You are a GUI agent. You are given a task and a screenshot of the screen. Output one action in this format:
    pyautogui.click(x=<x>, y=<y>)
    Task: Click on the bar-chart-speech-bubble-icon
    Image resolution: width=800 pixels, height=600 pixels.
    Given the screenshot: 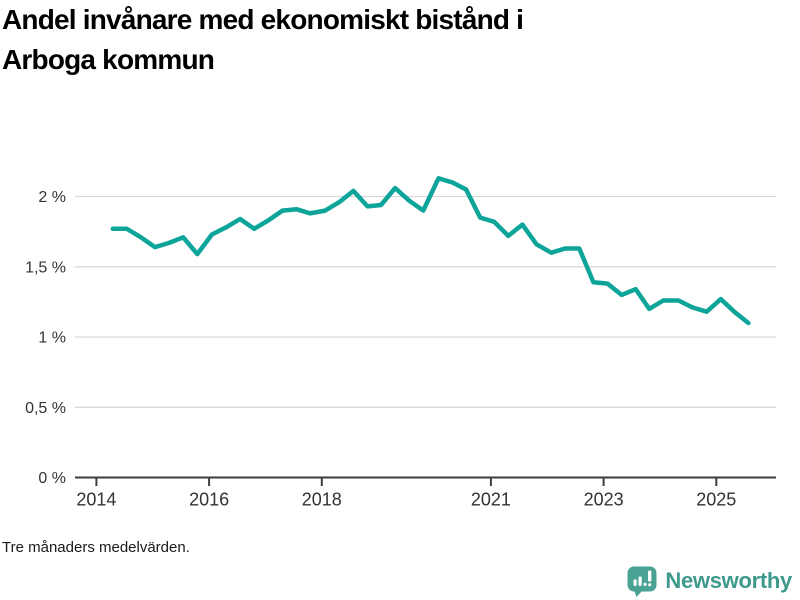 What is the action you would take?
    pyautogui.click(x=642, y=581)
    